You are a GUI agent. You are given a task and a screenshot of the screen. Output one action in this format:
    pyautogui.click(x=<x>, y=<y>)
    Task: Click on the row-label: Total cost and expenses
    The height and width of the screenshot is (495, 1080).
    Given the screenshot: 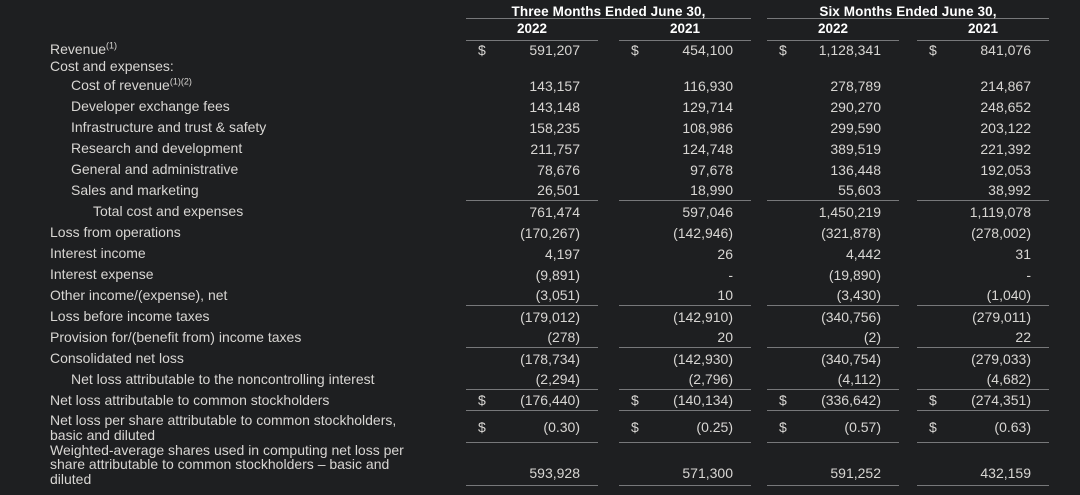 What is the action you would take?
    pyautogui.click(x=168, y=211)
    